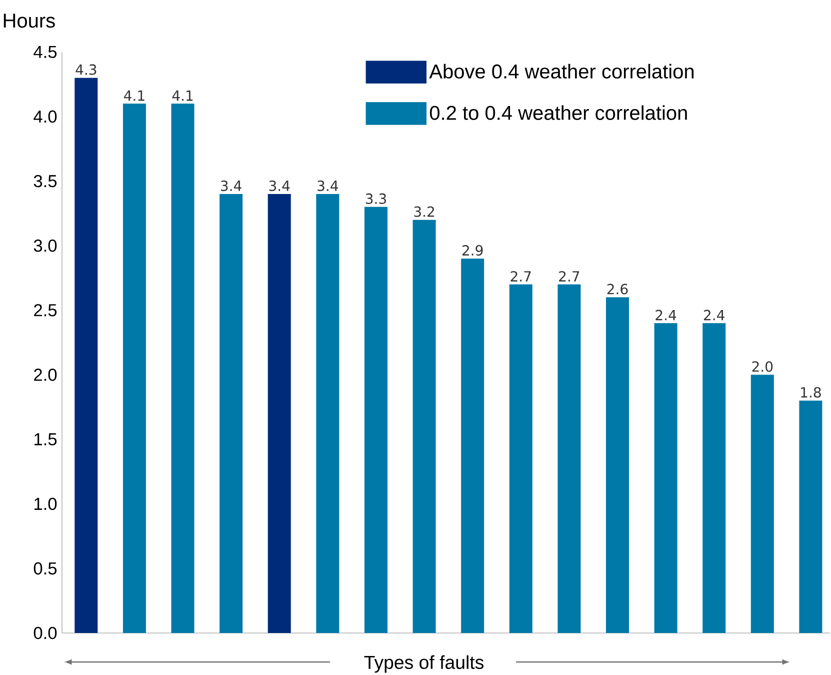 The image size is (831, 675). Describe the element at coordinates (45, 52) in the screenshot. I see `y-tick-label: 4.5` at that location.